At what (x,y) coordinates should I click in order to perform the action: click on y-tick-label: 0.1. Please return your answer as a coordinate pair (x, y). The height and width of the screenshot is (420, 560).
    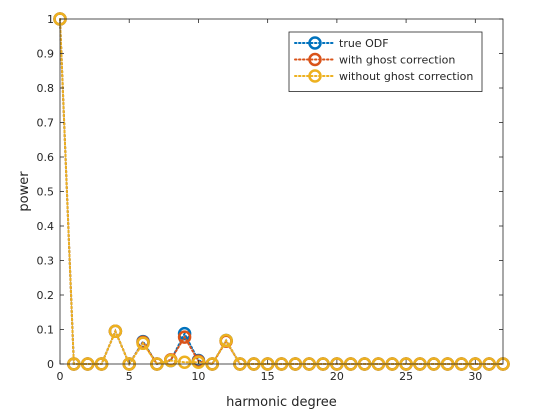
    Looking at the image, I should click on (46, 330).